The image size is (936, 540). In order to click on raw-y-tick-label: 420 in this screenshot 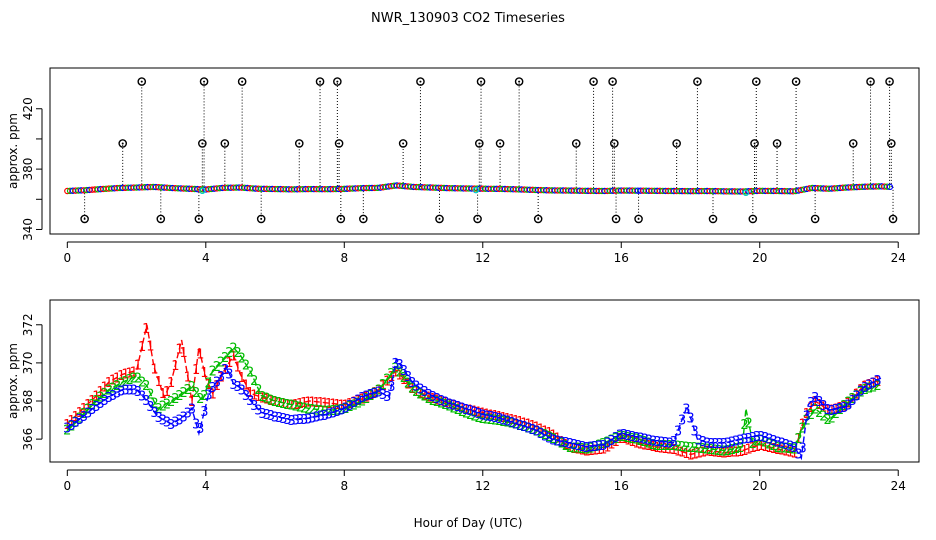, I will do `click(28, 108)`.